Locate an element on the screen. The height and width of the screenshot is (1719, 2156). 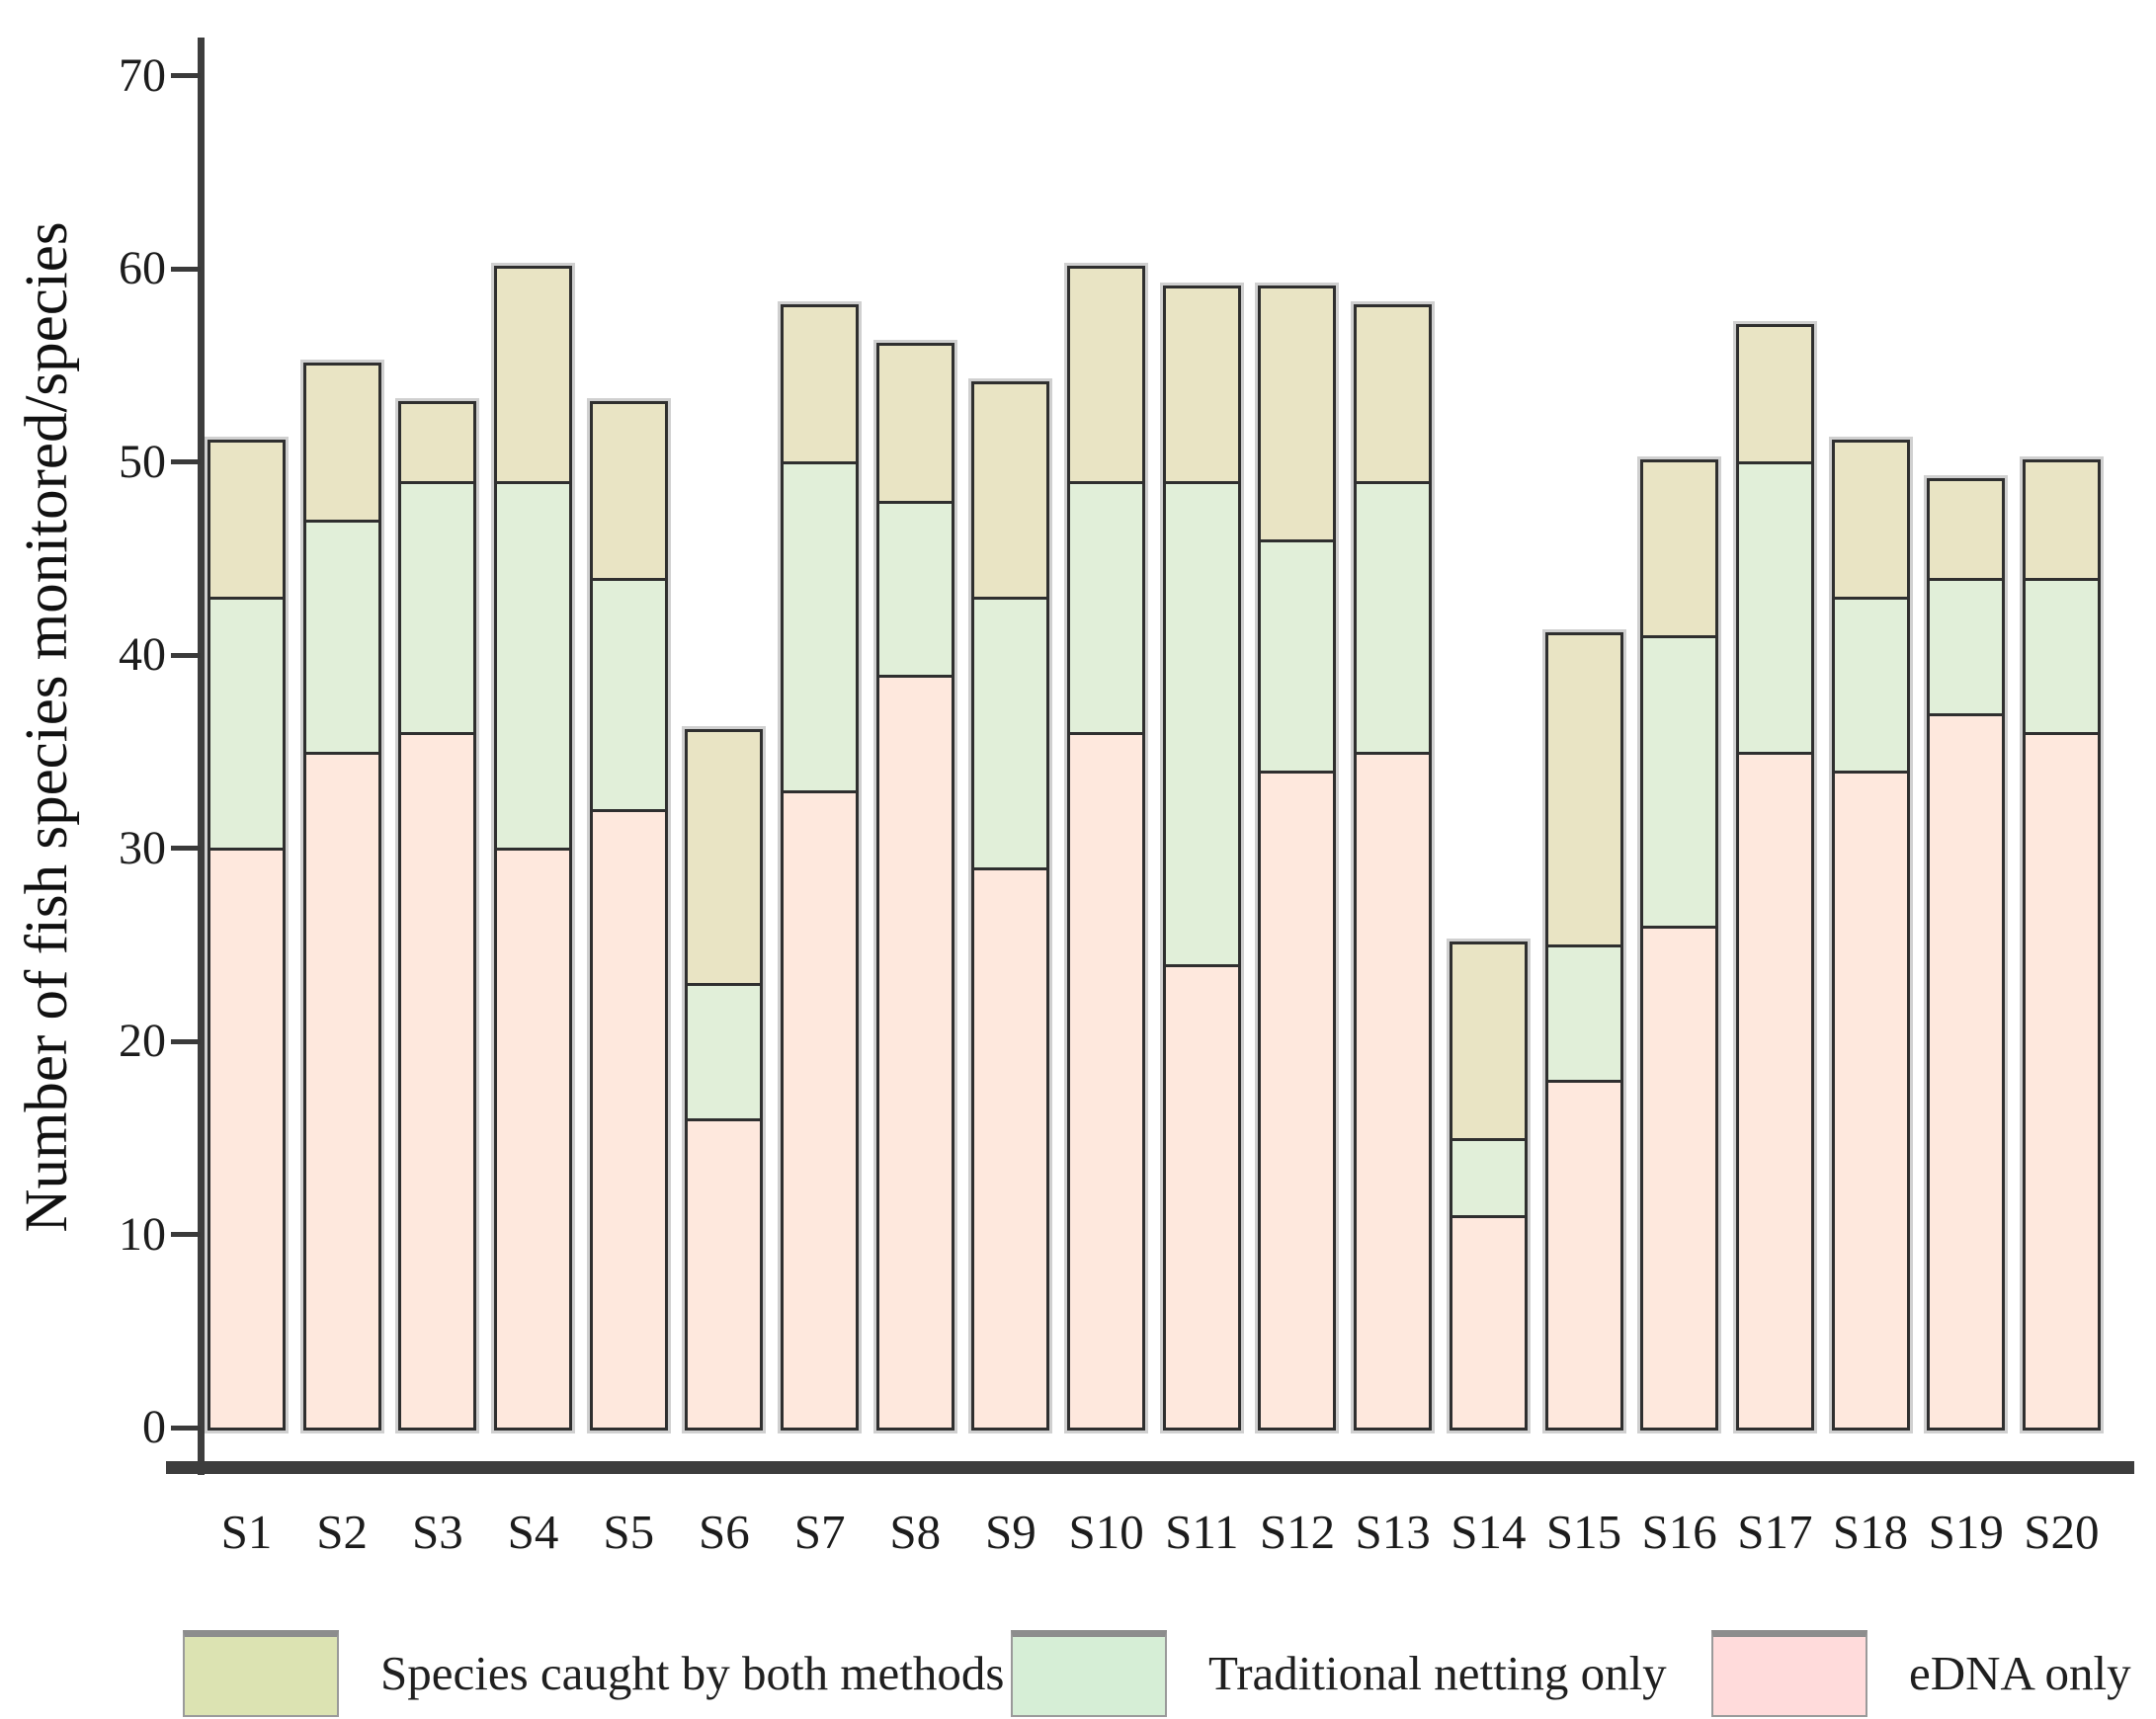
x-label-s19: S19 is located at coordinates (1966, 1532).